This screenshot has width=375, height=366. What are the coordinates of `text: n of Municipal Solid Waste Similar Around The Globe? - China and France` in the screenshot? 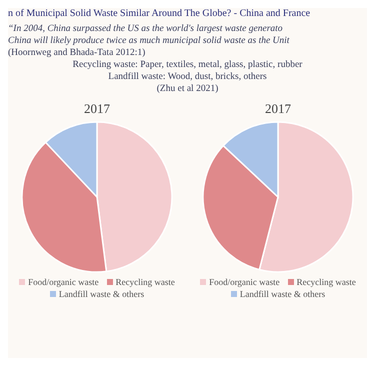 It's located at (160, 13).